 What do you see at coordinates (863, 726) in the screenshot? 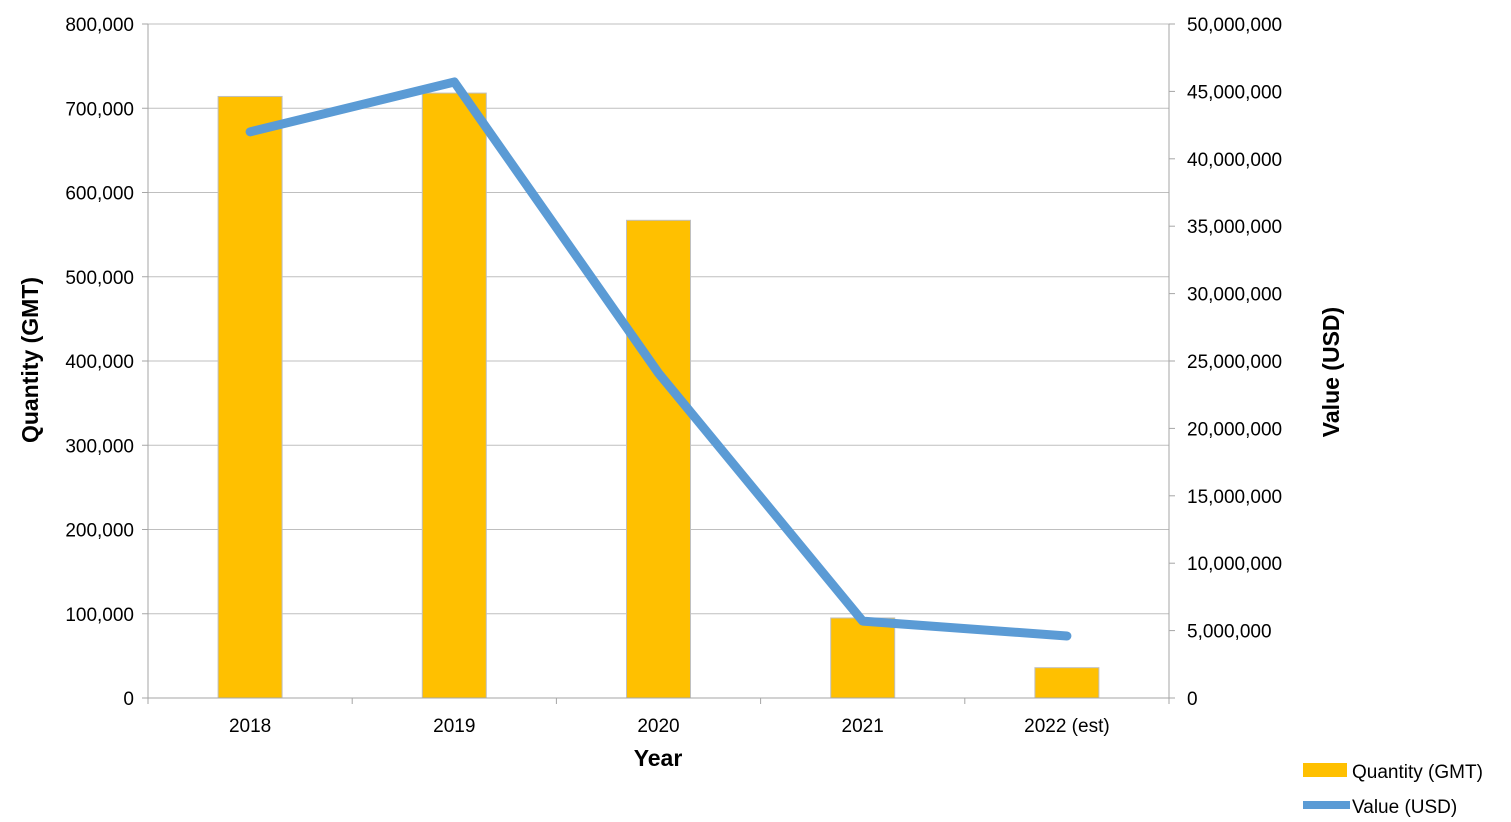
I see `x-tick-label: 2021` at bounding box center [863, 726].